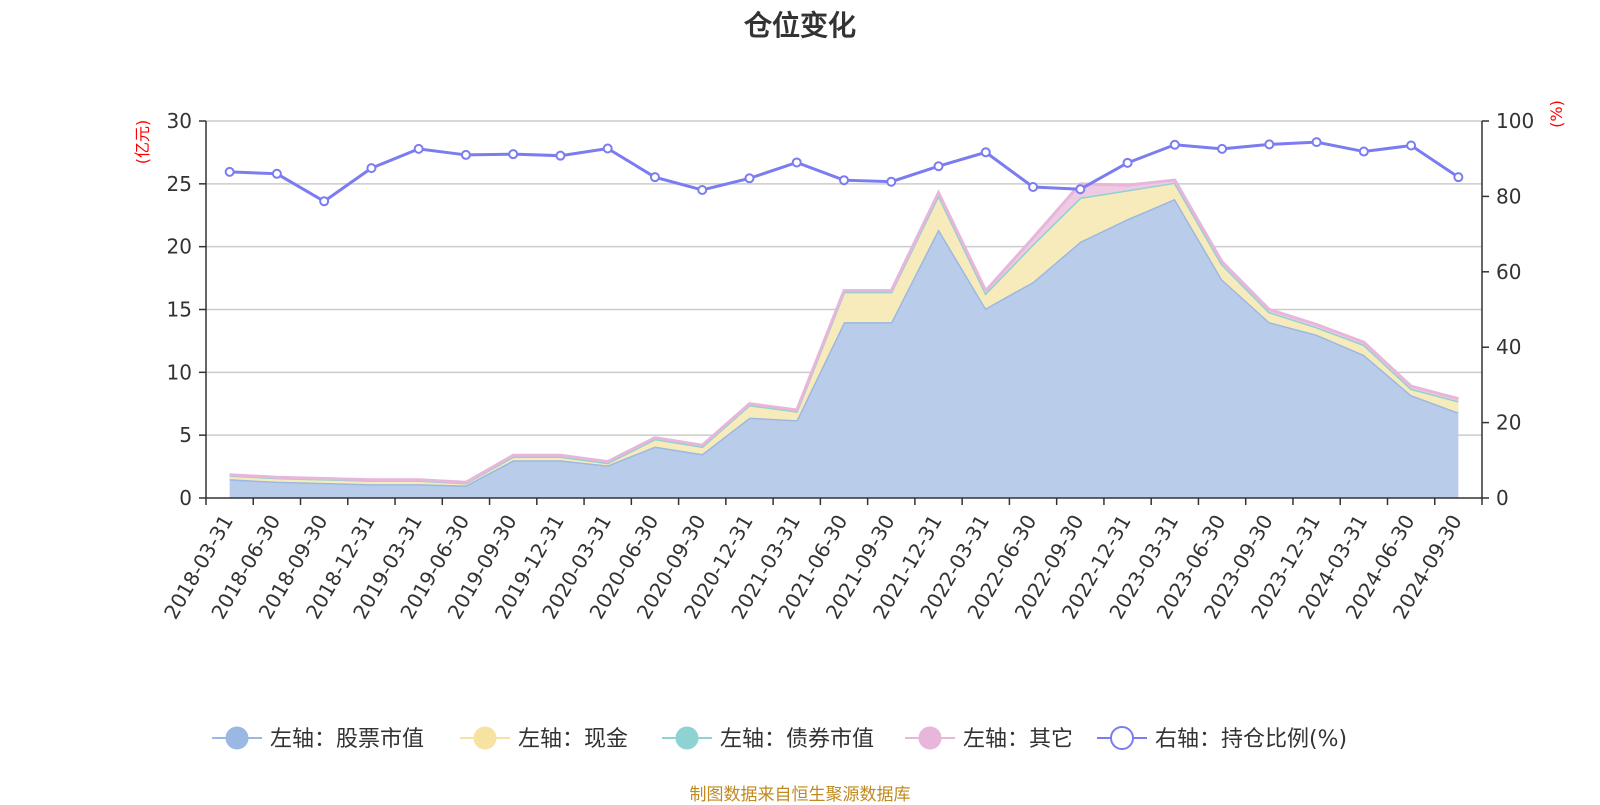 This screenshot has width=1600, height=805. I want to click on right-tick-label: 80, so click(1508, 196).